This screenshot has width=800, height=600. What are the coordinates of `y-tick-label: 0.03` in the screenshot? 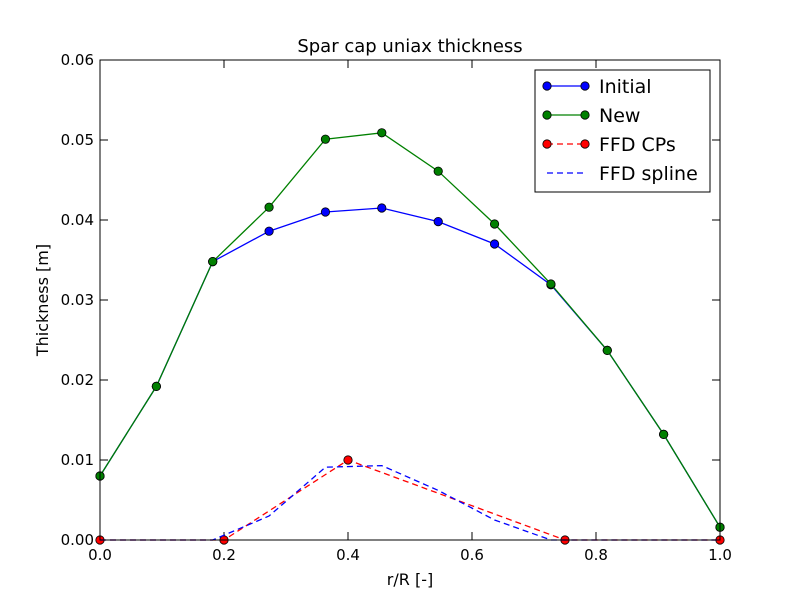 It's located at (77, 300).